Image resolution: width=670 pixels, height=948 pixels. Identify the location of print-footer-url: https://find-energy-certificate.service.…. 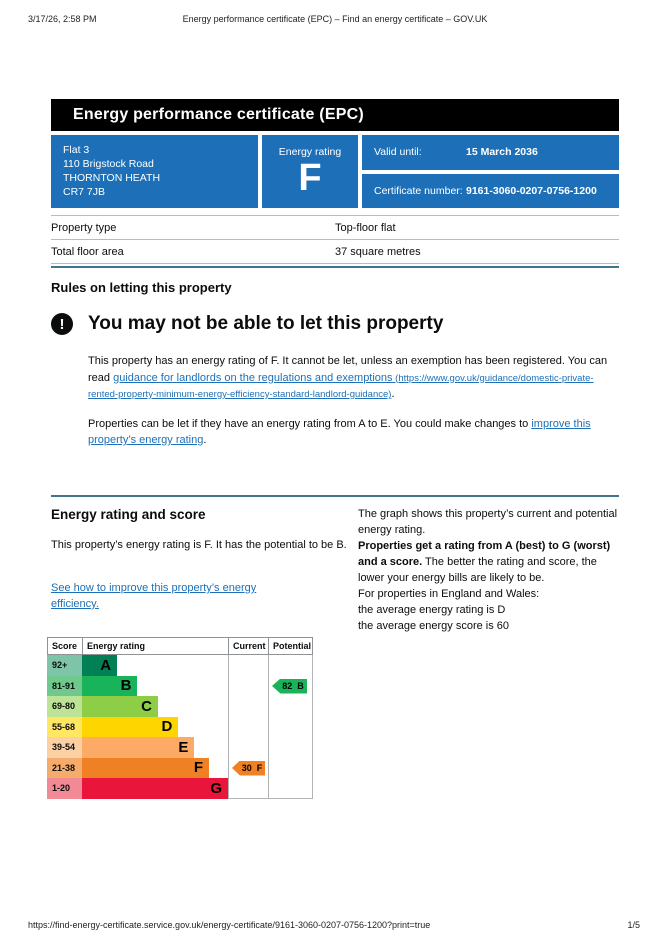
(229, 925).